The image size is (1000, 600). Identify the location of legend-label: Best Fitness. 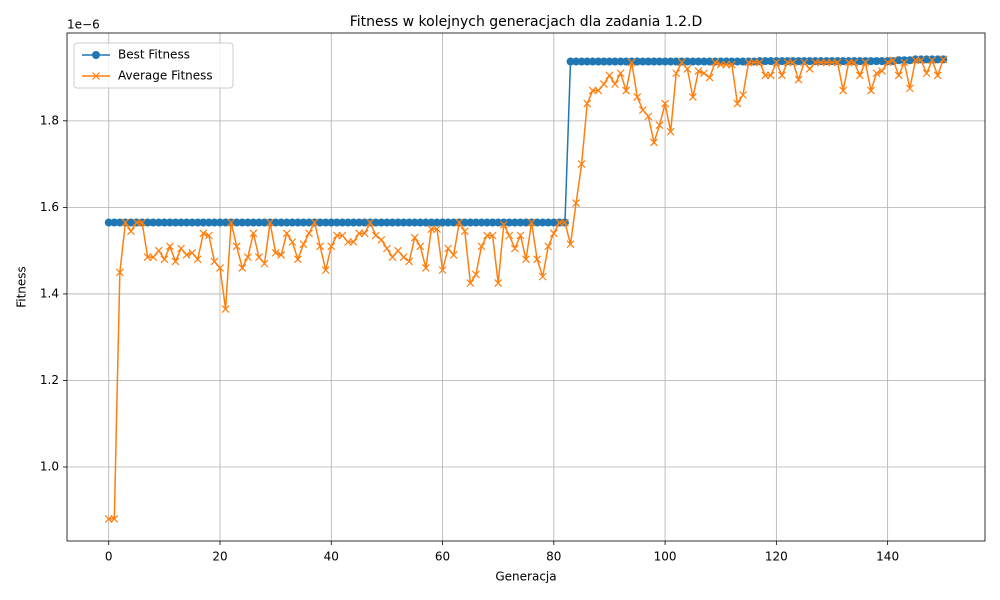
(154, 55).